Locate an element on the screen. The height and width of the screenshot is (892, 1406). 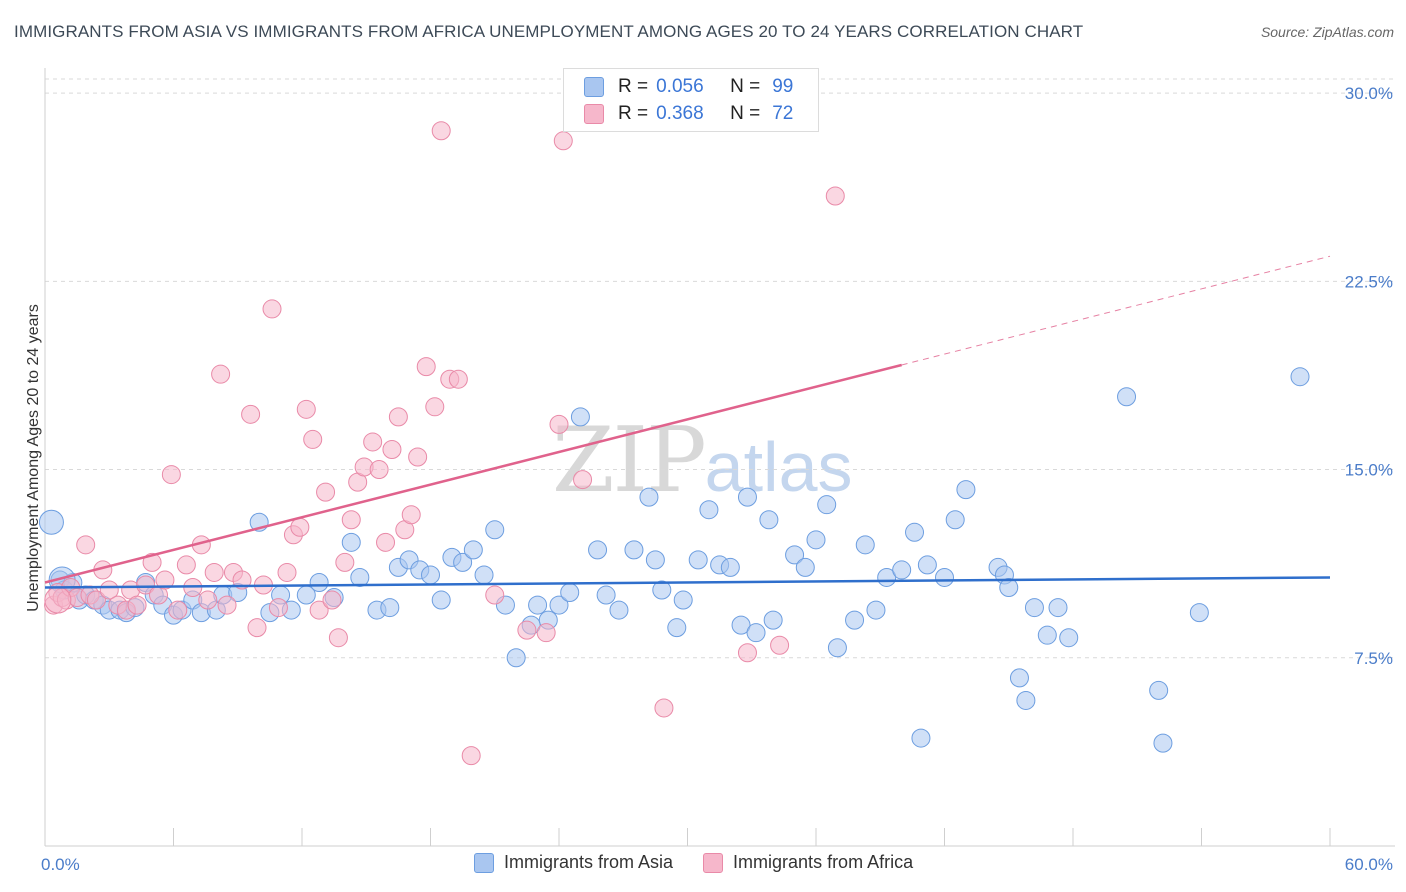
trend-line-asia is located at coordinates (687, 582).